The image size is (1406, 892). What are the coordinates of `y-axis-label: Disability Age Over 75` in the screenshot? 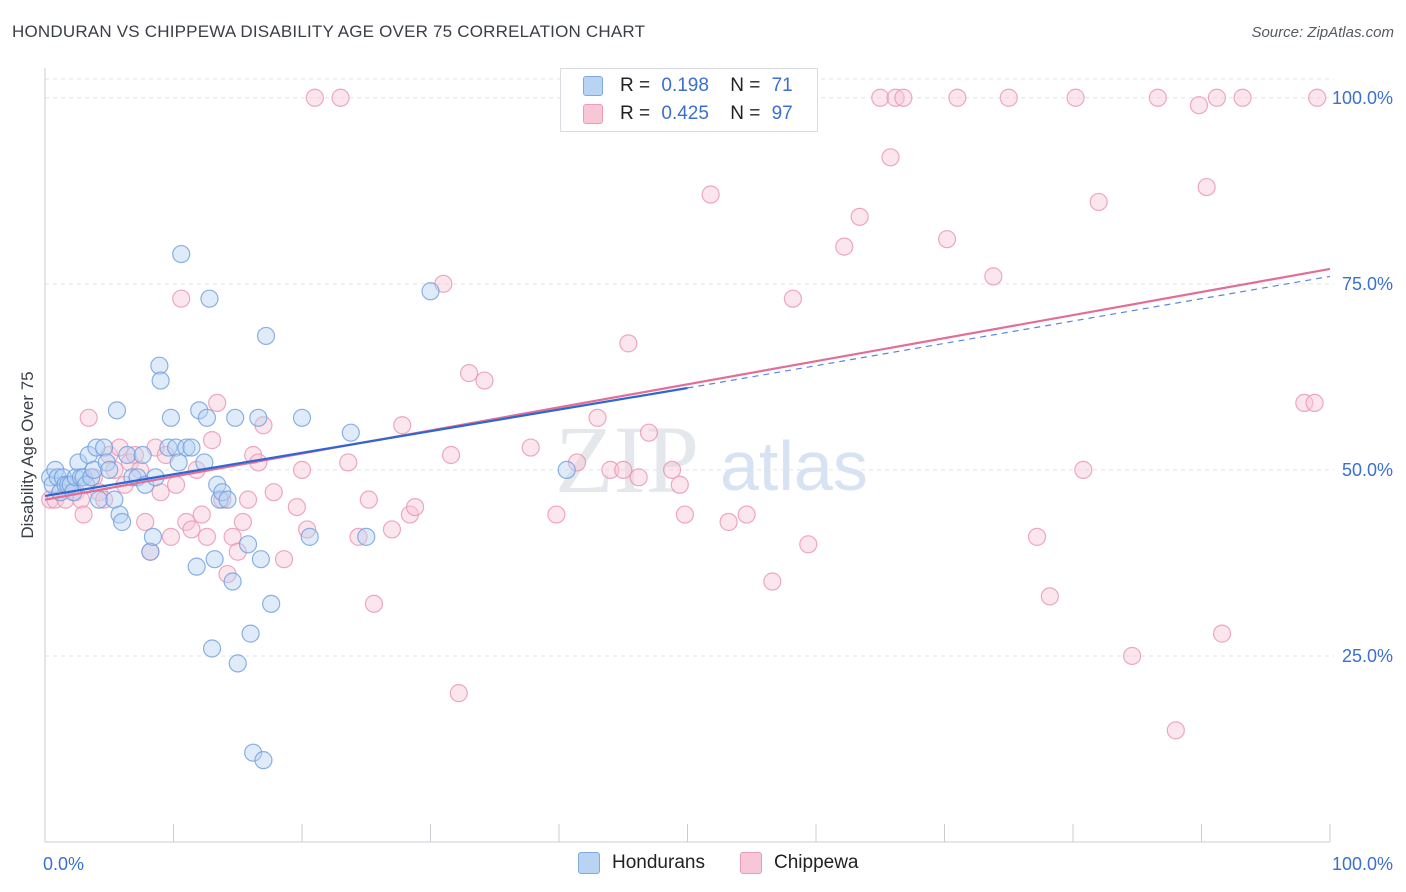 It's located at (27, 455).